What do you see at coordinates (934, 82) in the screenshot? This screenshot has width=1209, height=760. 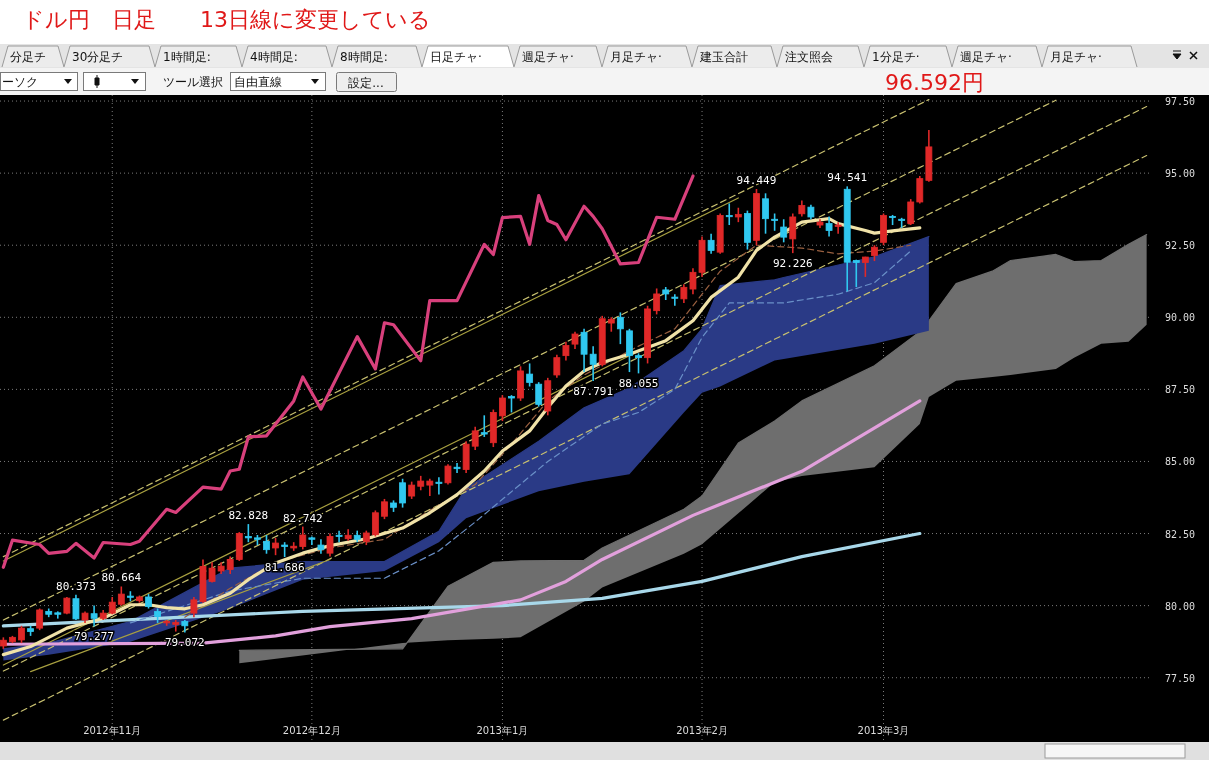 I see `text: 96.592円` at bounding box center [934, 82].